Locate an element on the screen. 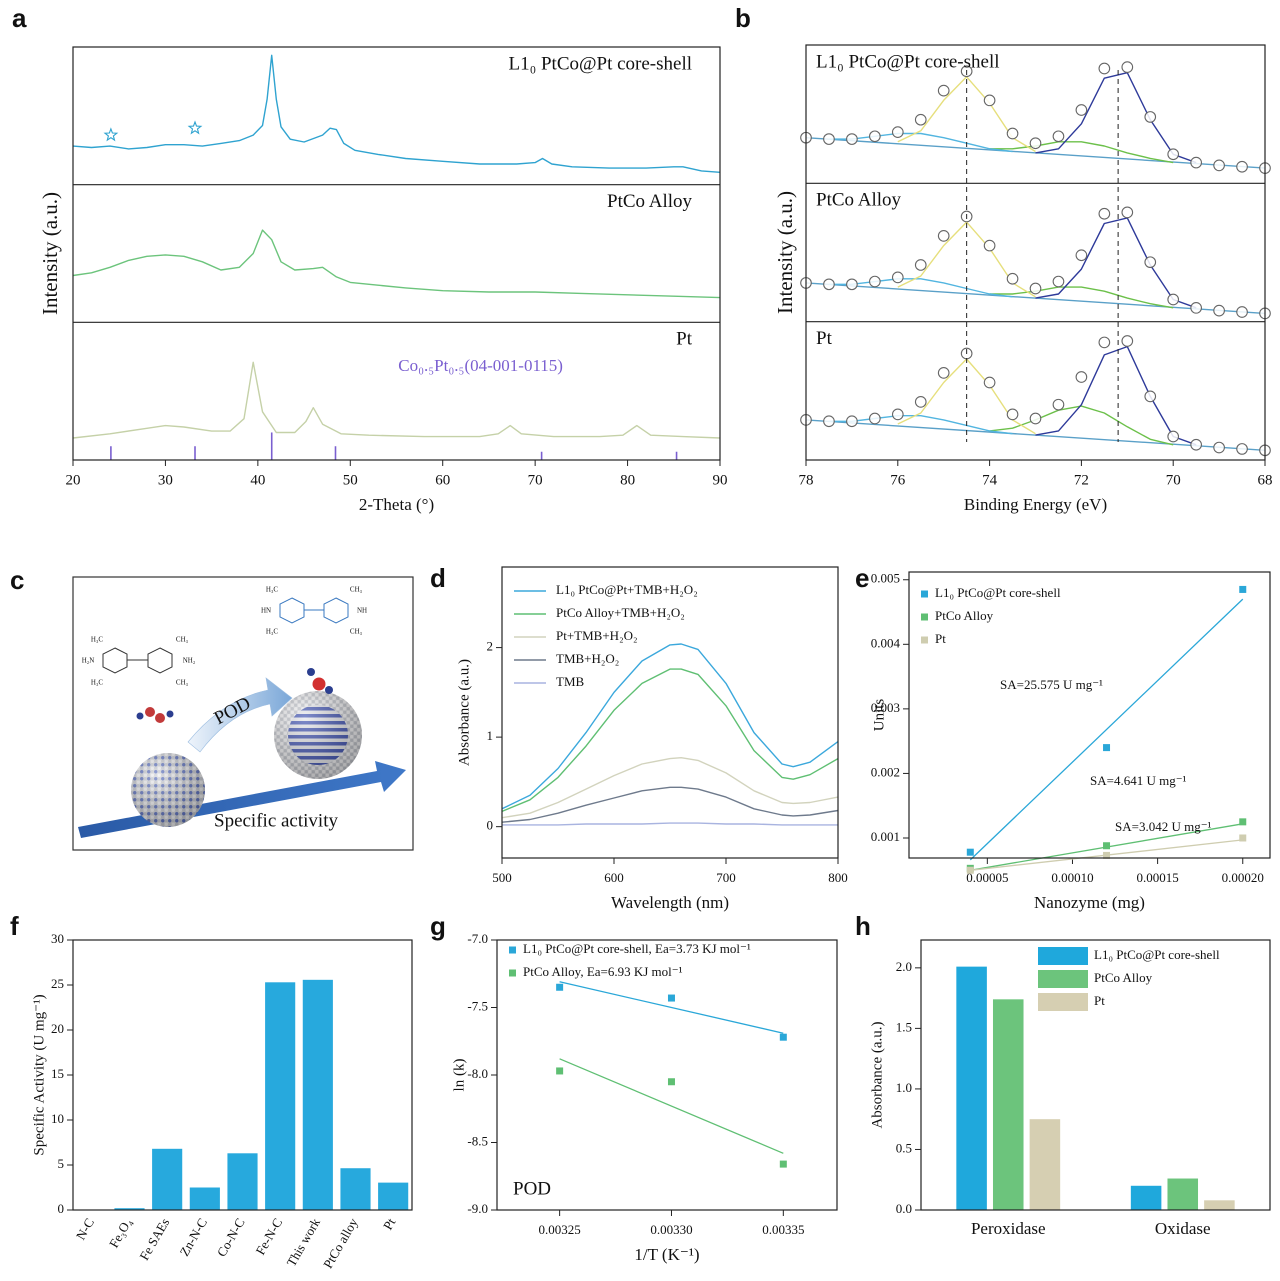  panel-series-label: PtCo Alloy is located at coordinates (858, 200).